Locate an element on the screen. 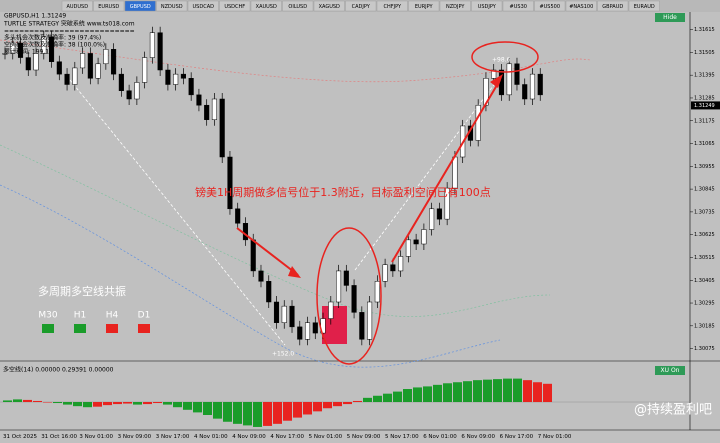 This screenshot has height=443, width=720. time-label: 31 Oct 16:00 is located at coordinates (59, 437).